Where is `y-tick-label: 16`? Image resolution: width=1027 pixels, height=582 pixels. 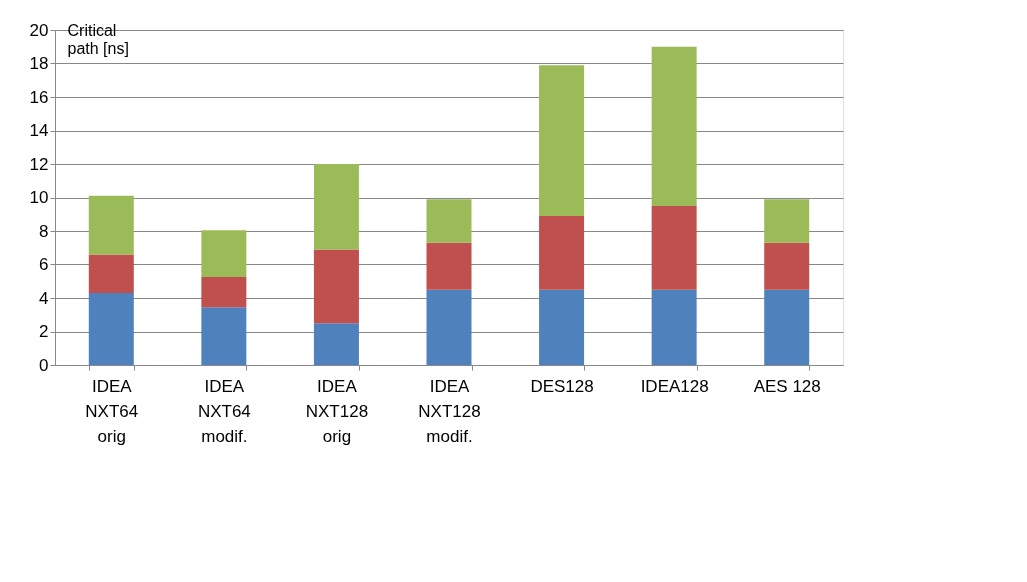 y-tick-label: 16 is located at coordinates (39, 97).